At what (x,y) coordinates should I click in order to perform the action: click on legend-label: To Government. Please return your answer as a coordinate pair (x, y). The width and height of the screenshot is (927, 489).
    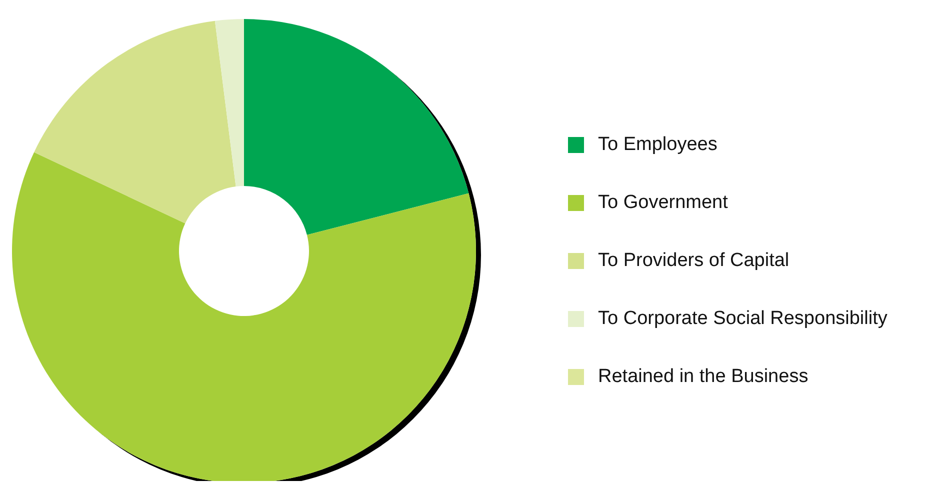
    Looking at the image, I should click on (663, 202).